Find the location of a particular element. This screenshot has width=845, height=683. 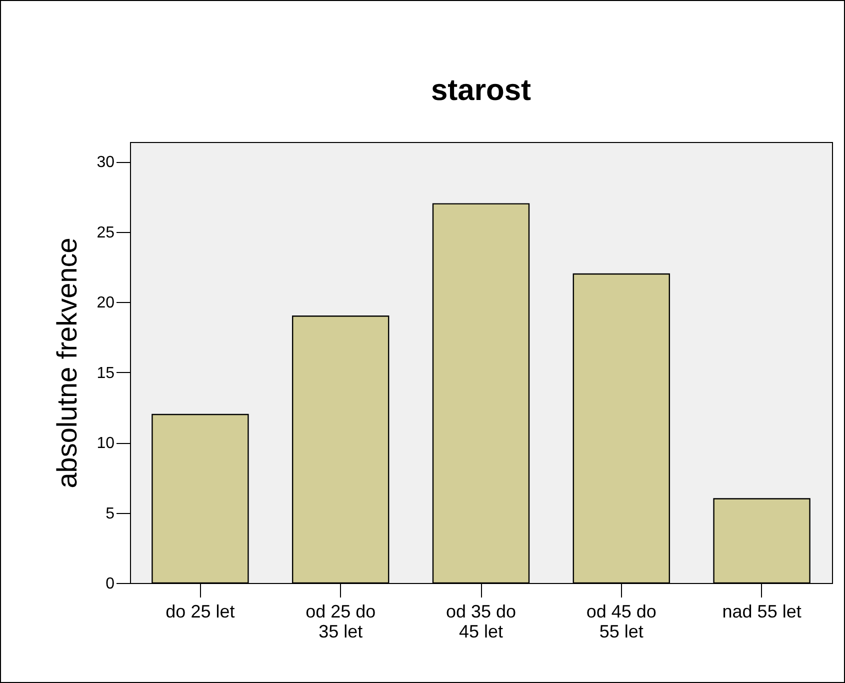

x-tick-label: od 25 do 35 let is located at coordinates (341, 622).